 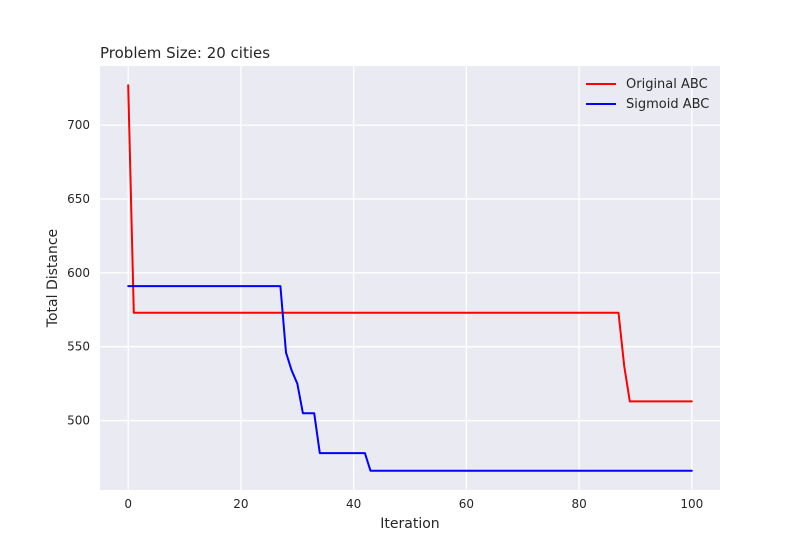 I want to click on x-tick-label: 80, so click(x=578, y=504).